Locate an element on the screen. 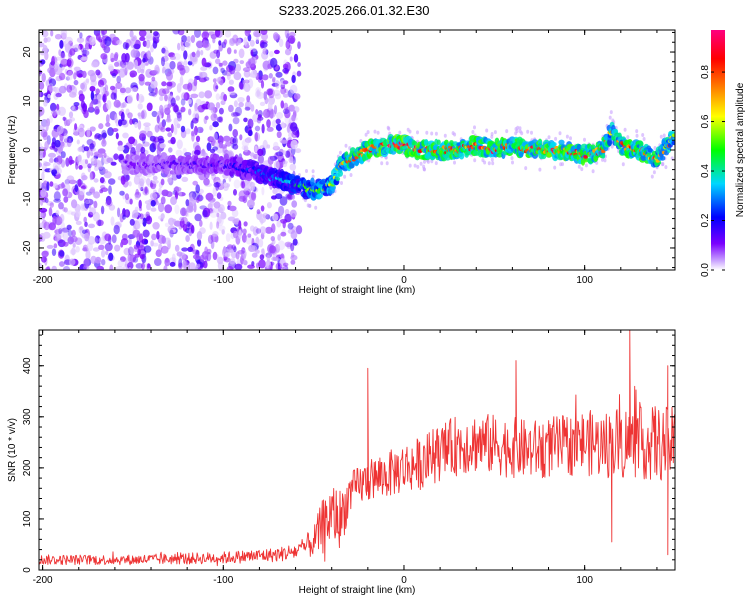  snr-x-tick-label: 100 is located at coordinates (584, 580).